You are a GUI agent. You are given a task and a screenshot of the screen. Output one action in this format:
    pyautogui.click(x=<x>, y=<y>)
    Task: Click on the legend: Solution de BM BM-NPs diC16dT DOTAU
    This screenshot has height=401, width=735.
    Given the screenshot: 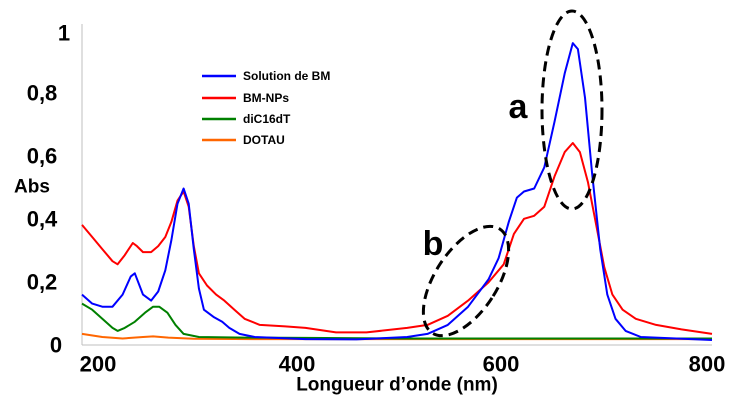 What is the action you would take?
    pyautogui.click(x=266, y=108)
    